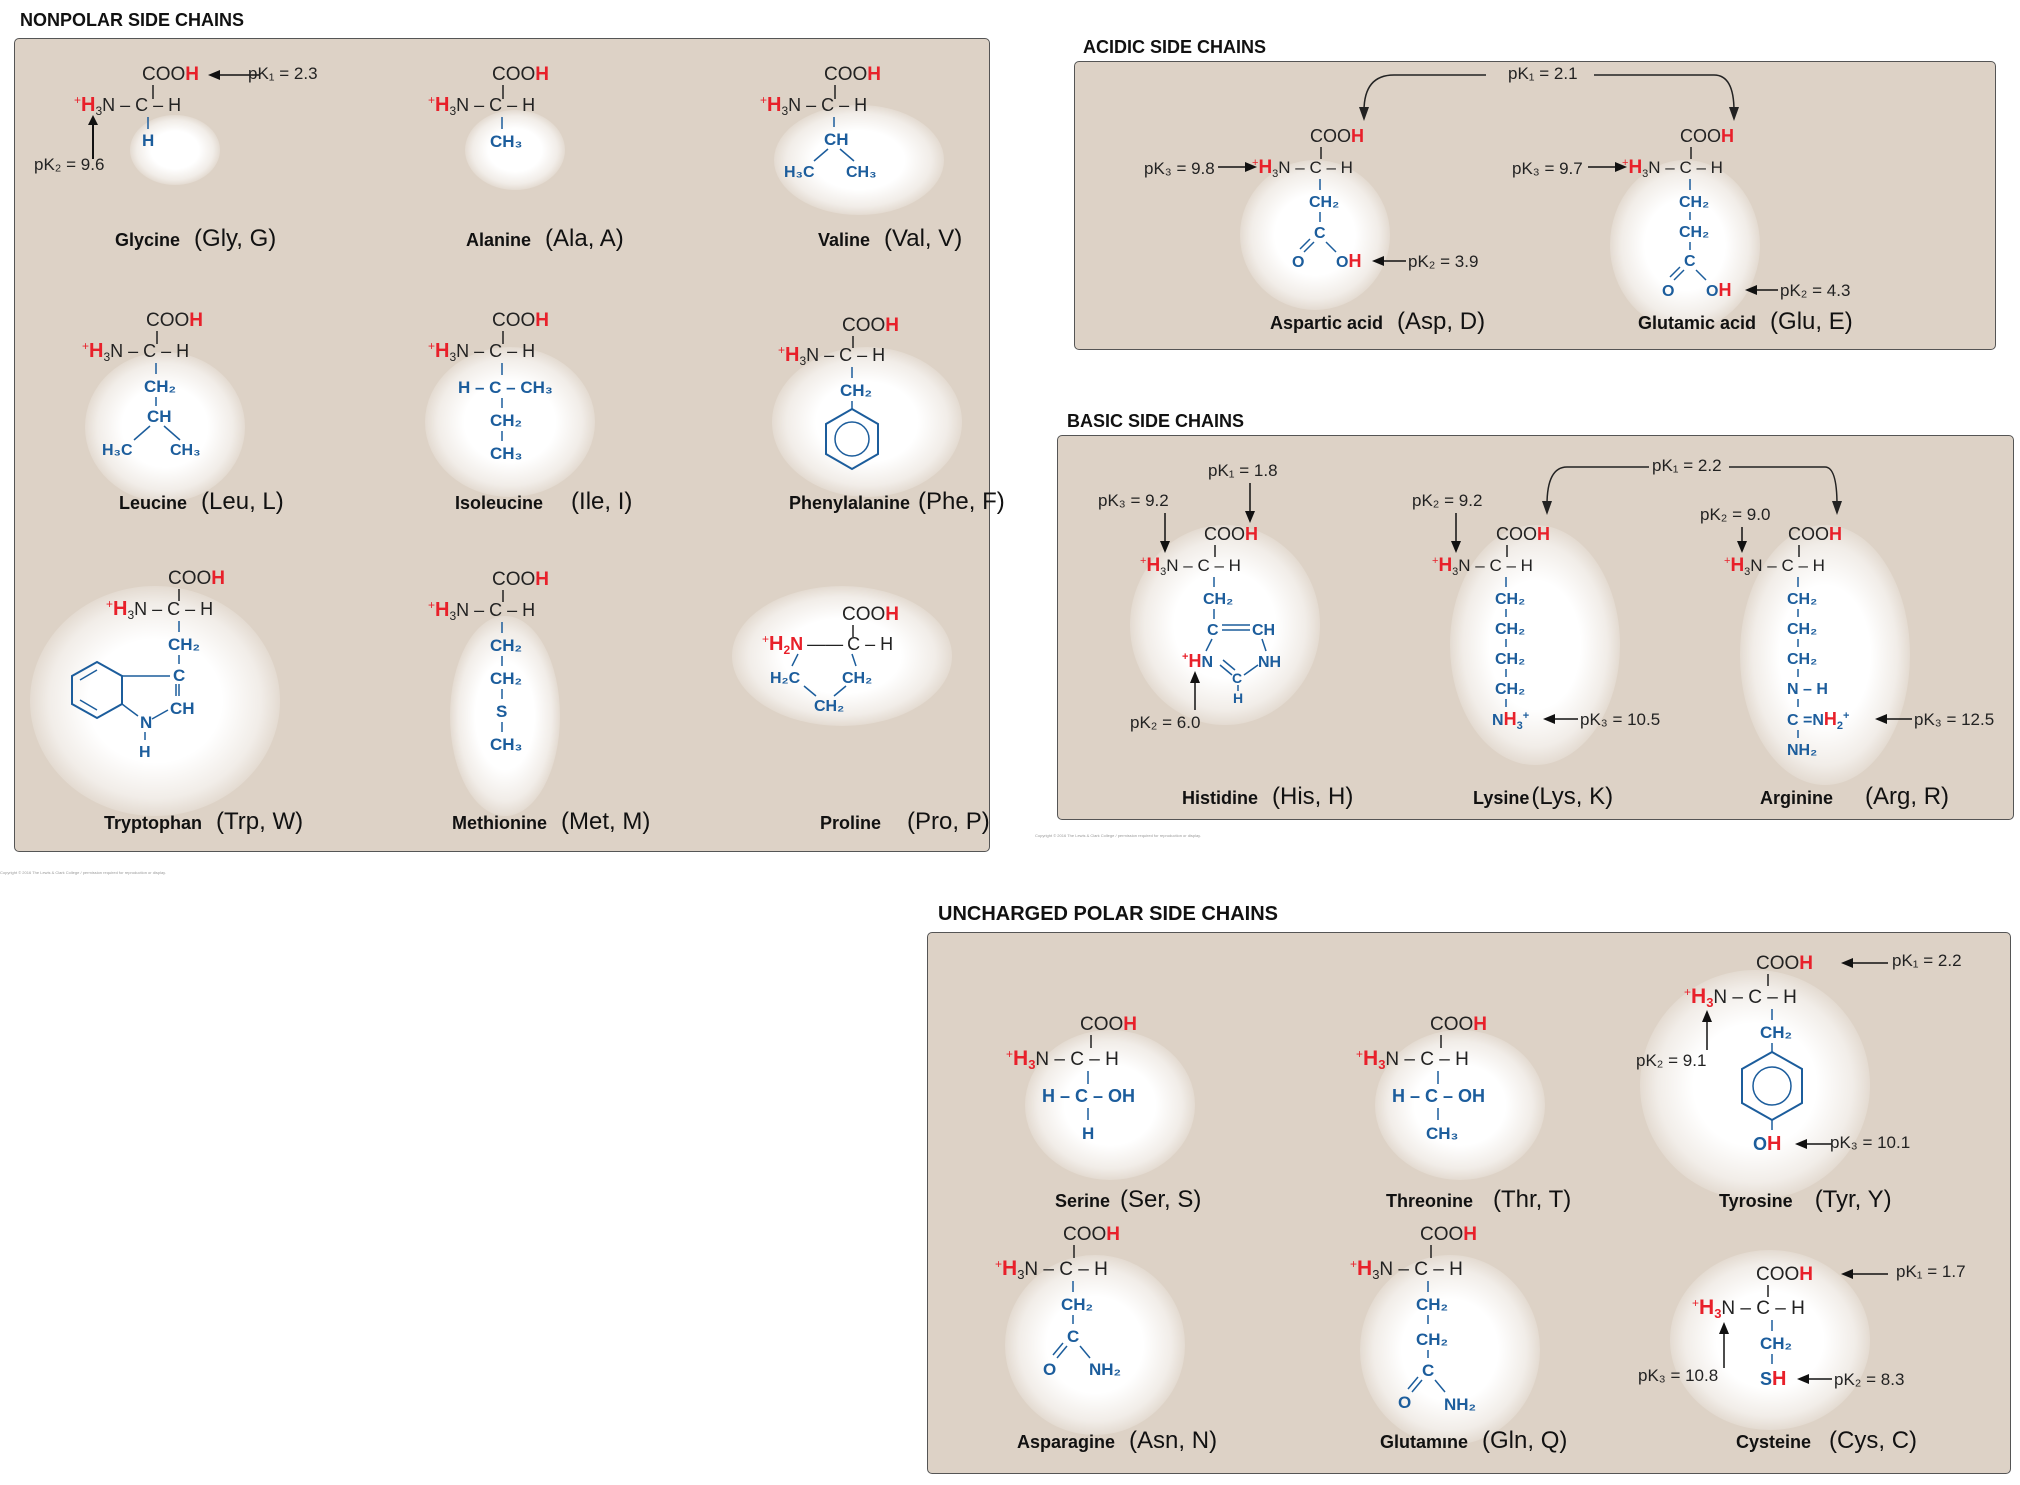 The image size is (2020, 1485). What do you see at coordinates (146, 722) in the screenshot?
I see `svg-text: N` at bounding box center [146, 722].